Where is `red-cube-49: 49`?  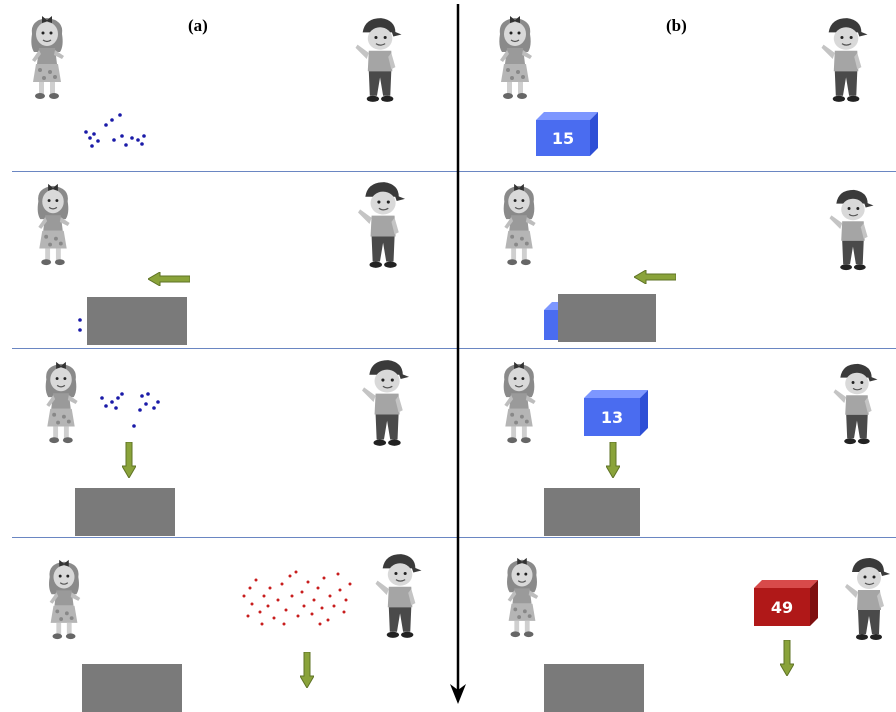 red-cube-49: 49 is located at coordinates (786, 603).